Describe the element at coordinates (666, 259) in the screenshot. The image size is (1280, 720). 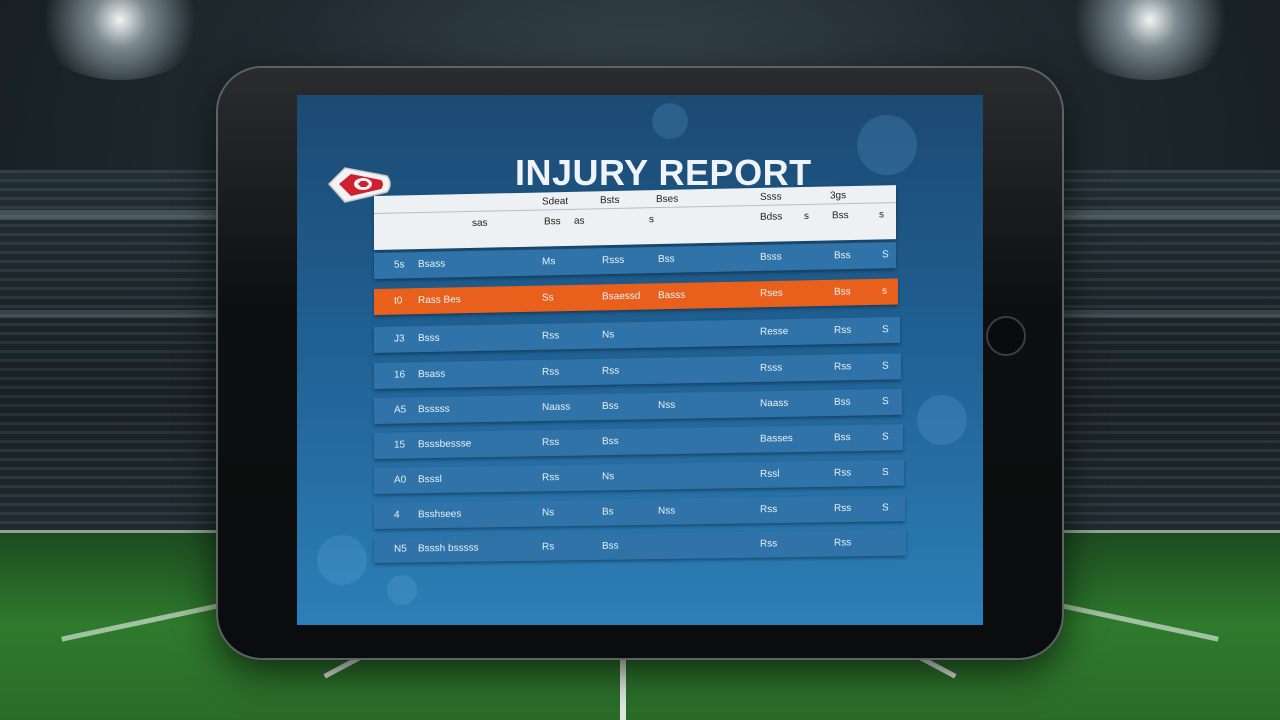
I see `row-cell-c3: Bss` at that location.